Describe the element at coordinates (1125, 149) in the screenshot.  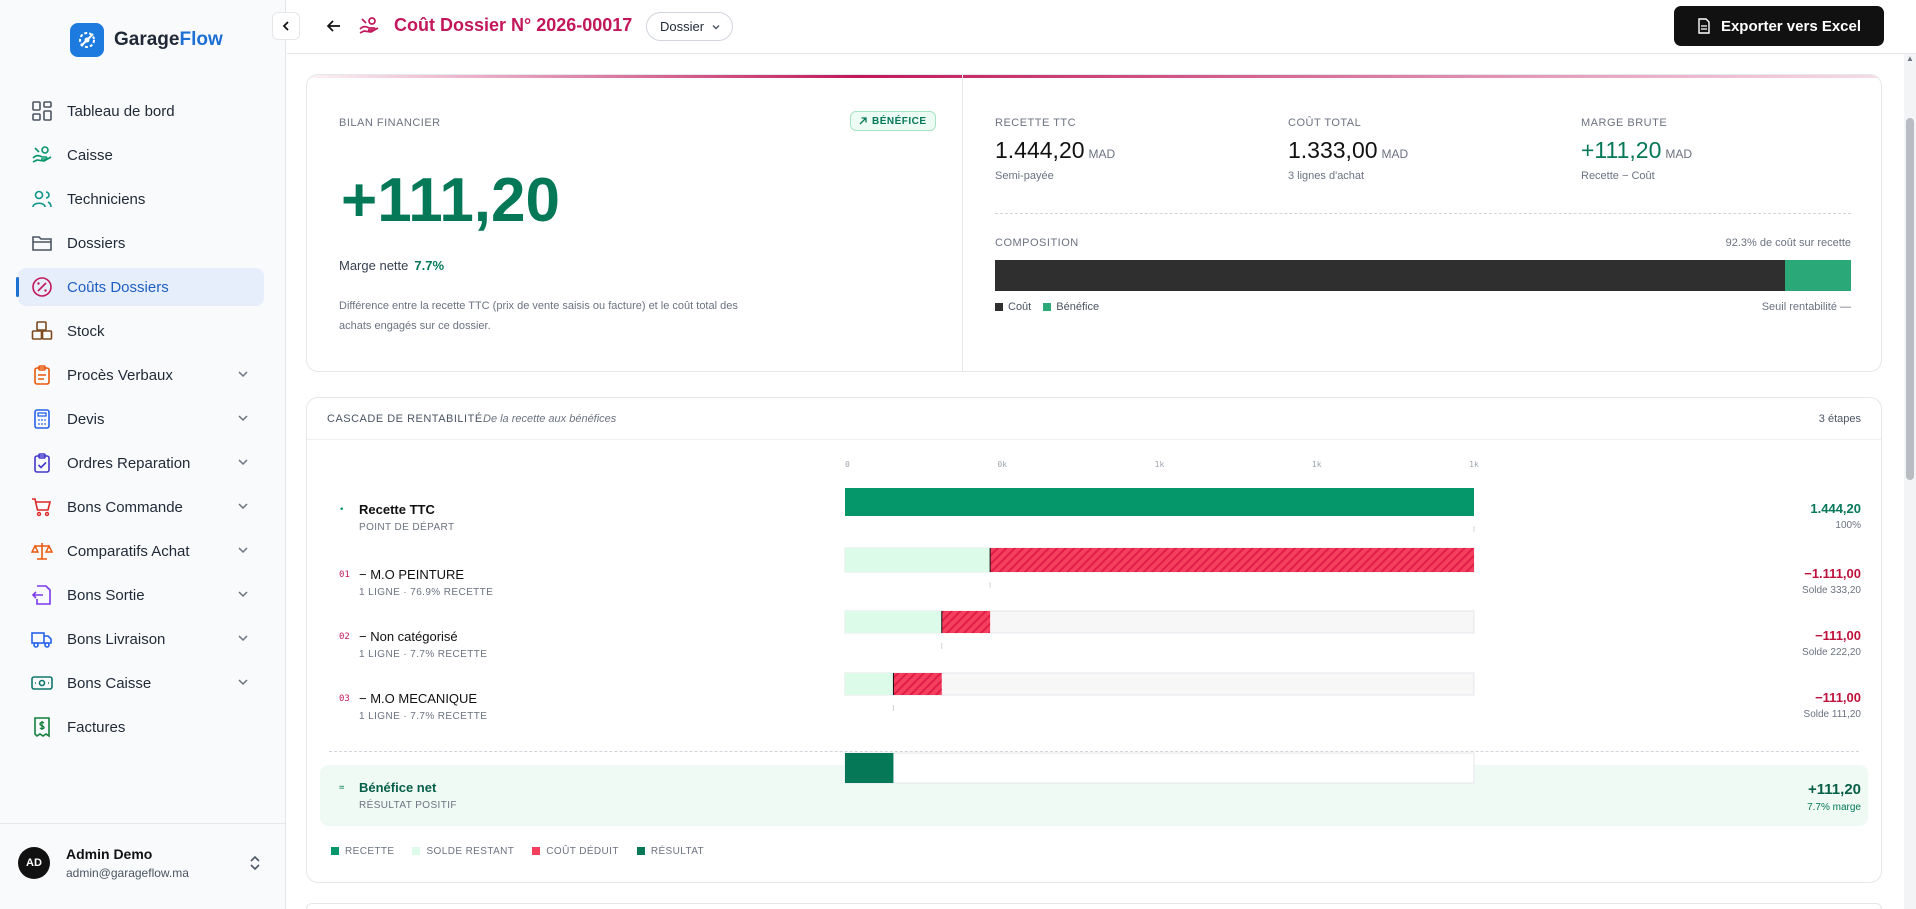
I see `kpi-recette: RECETTE TTC 1.444,20 MAD Semi-payée` at that location.